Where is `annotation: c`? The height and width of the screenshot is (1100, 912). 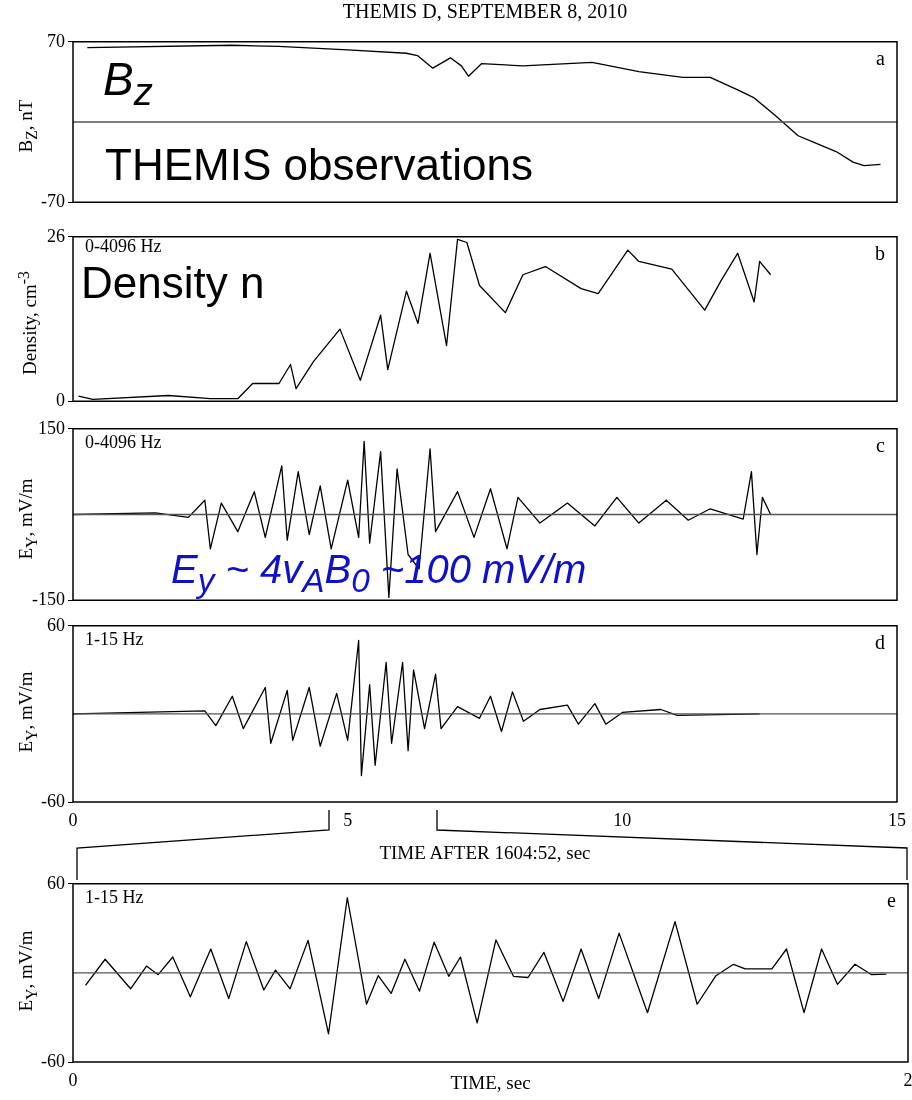 annotation: c is located at coordinates (880, 445).